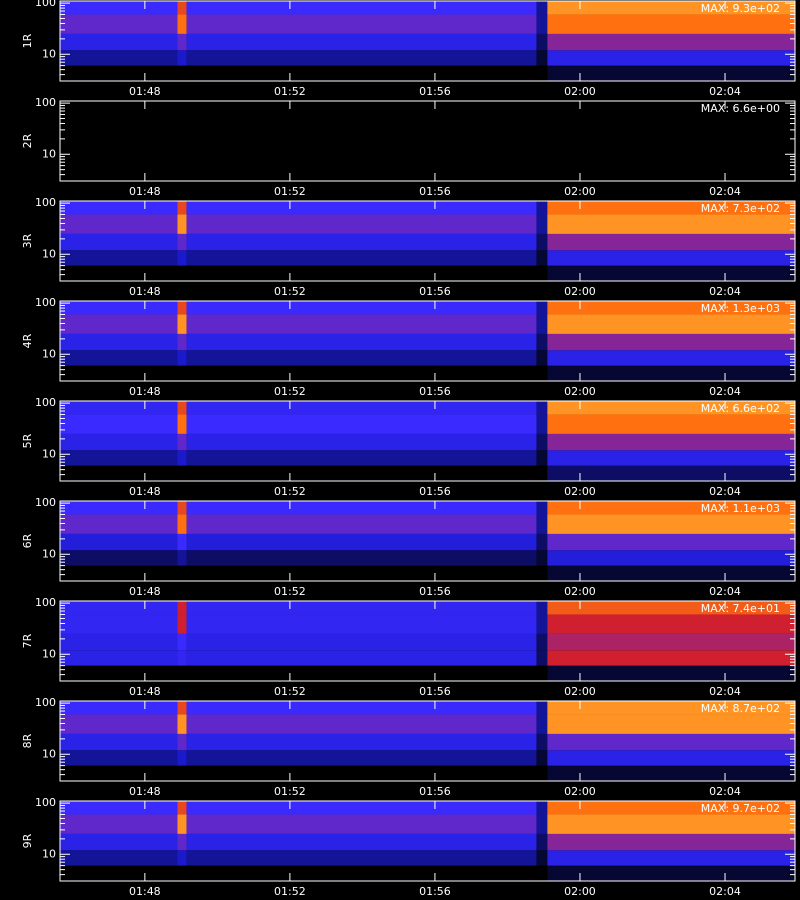 This screenshot has width=800, height=900. What do you see at coordinates (740, 408) in the screenshot?
I see `max-annotation: MAX: 6.6e+02` at bounding box center [740, 408].